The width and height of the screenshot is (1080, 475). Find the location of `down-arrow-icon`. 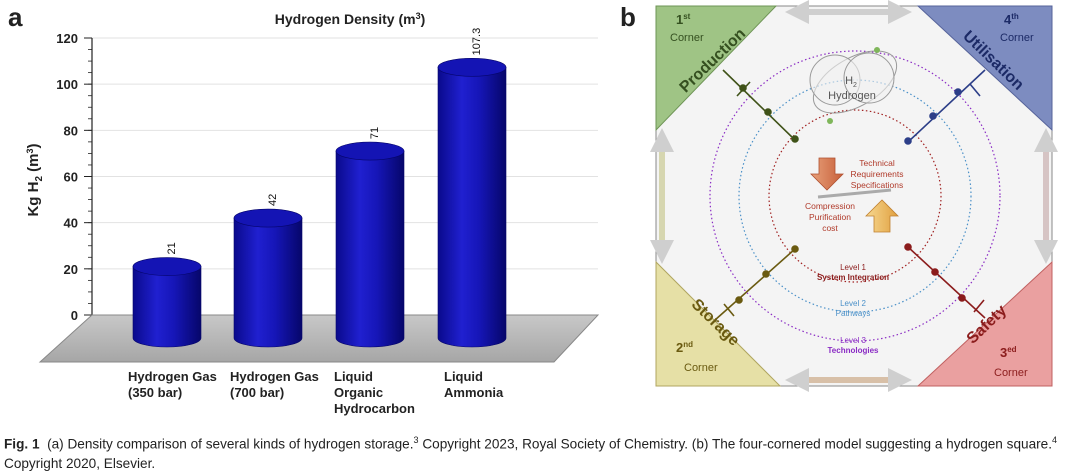

down-arrow-icon is located at coordinates (827, 174).